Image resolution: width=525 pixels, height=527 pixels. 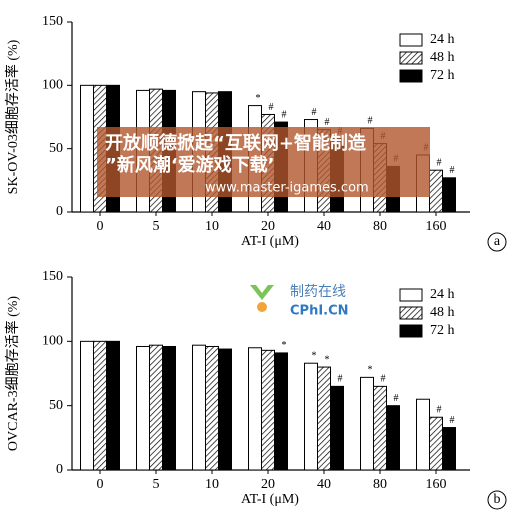 What do you see at coordinates (12, 116) in the screenshot?
I see `y-axis-title: SK-OV-03细胞存活率 (%)` at bounding box center [12, 116].